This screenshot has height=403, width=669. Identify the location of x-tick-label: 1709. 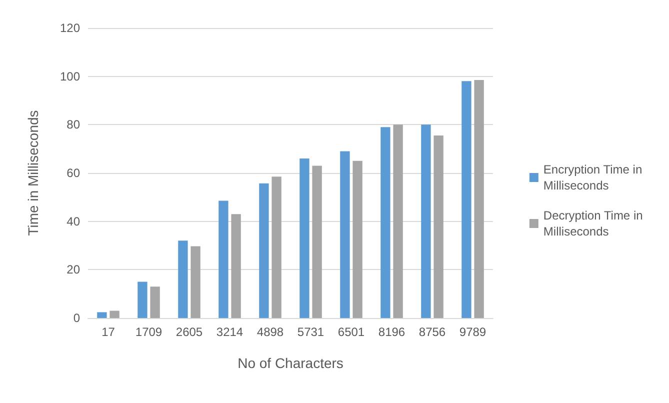
(148, 332).